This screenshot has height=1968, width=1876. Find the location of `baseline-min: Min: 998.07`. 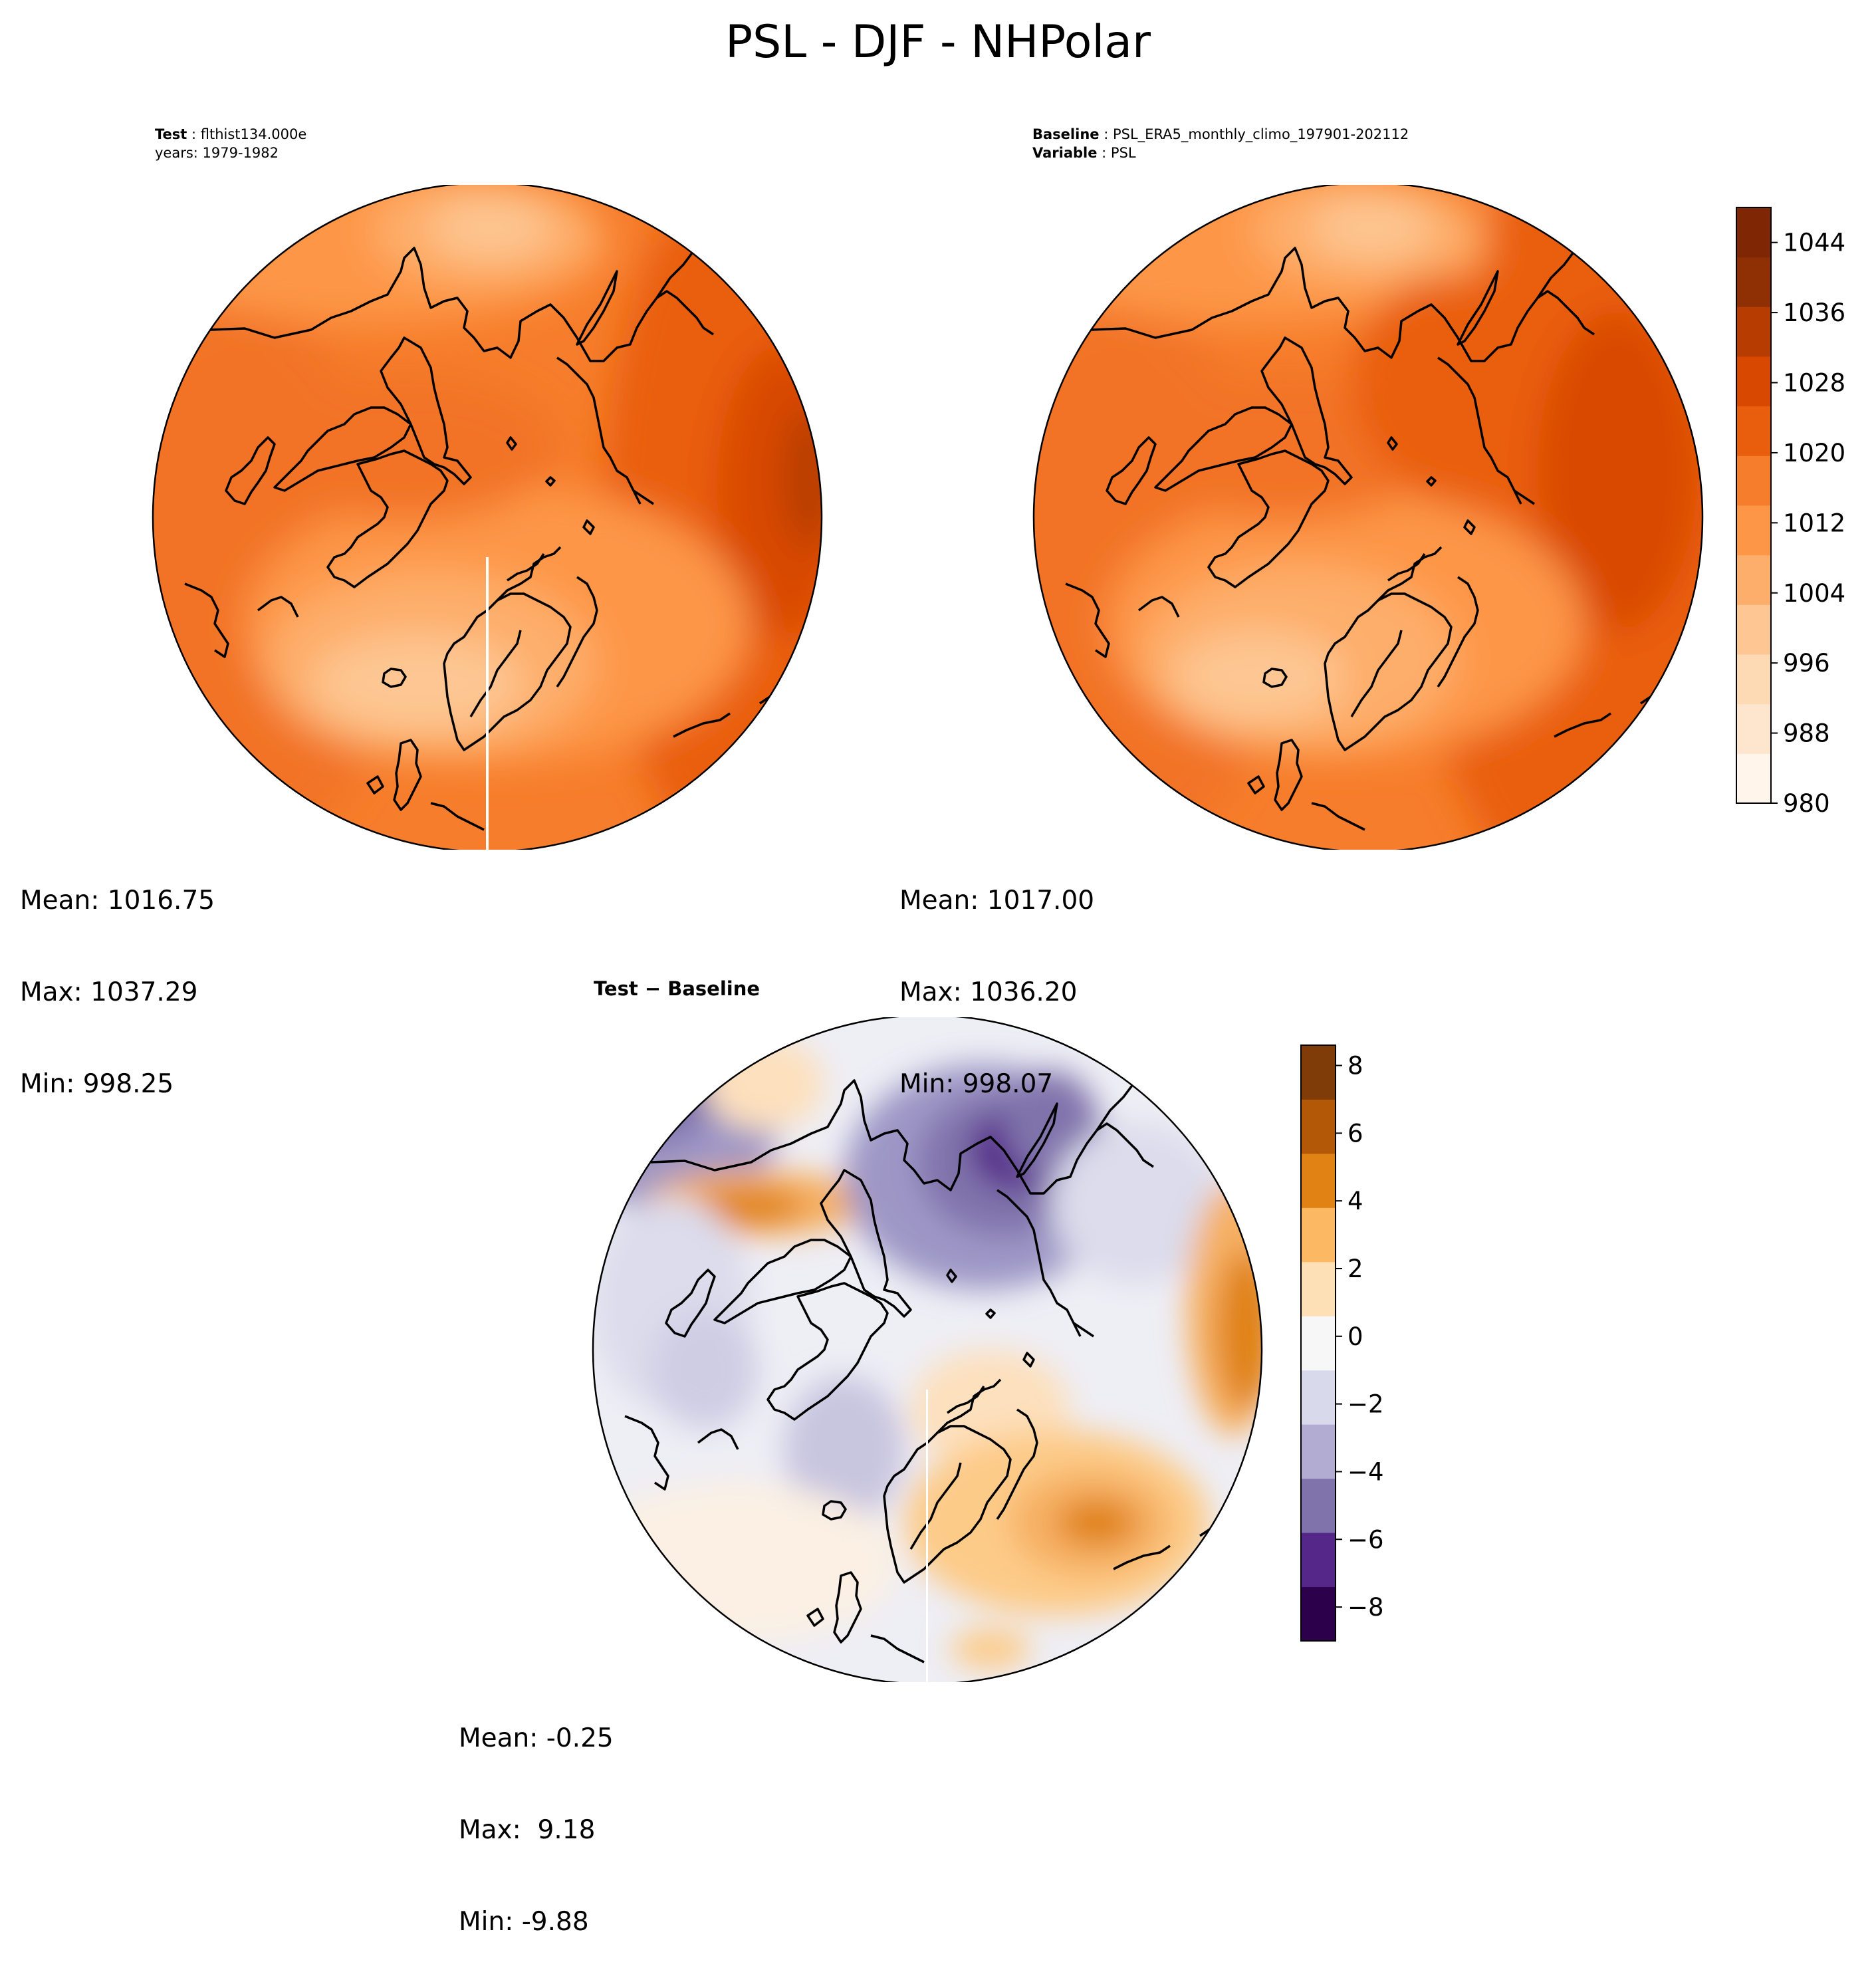

baseline-min: Min: 998.07 is located at coordinates (976, 1084).